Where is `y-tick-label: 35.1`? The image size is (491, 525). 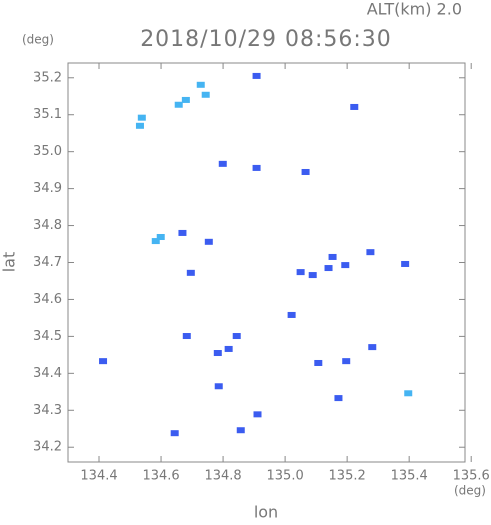 y-tick-label: 35.1 is located at coordinates (47, 114).